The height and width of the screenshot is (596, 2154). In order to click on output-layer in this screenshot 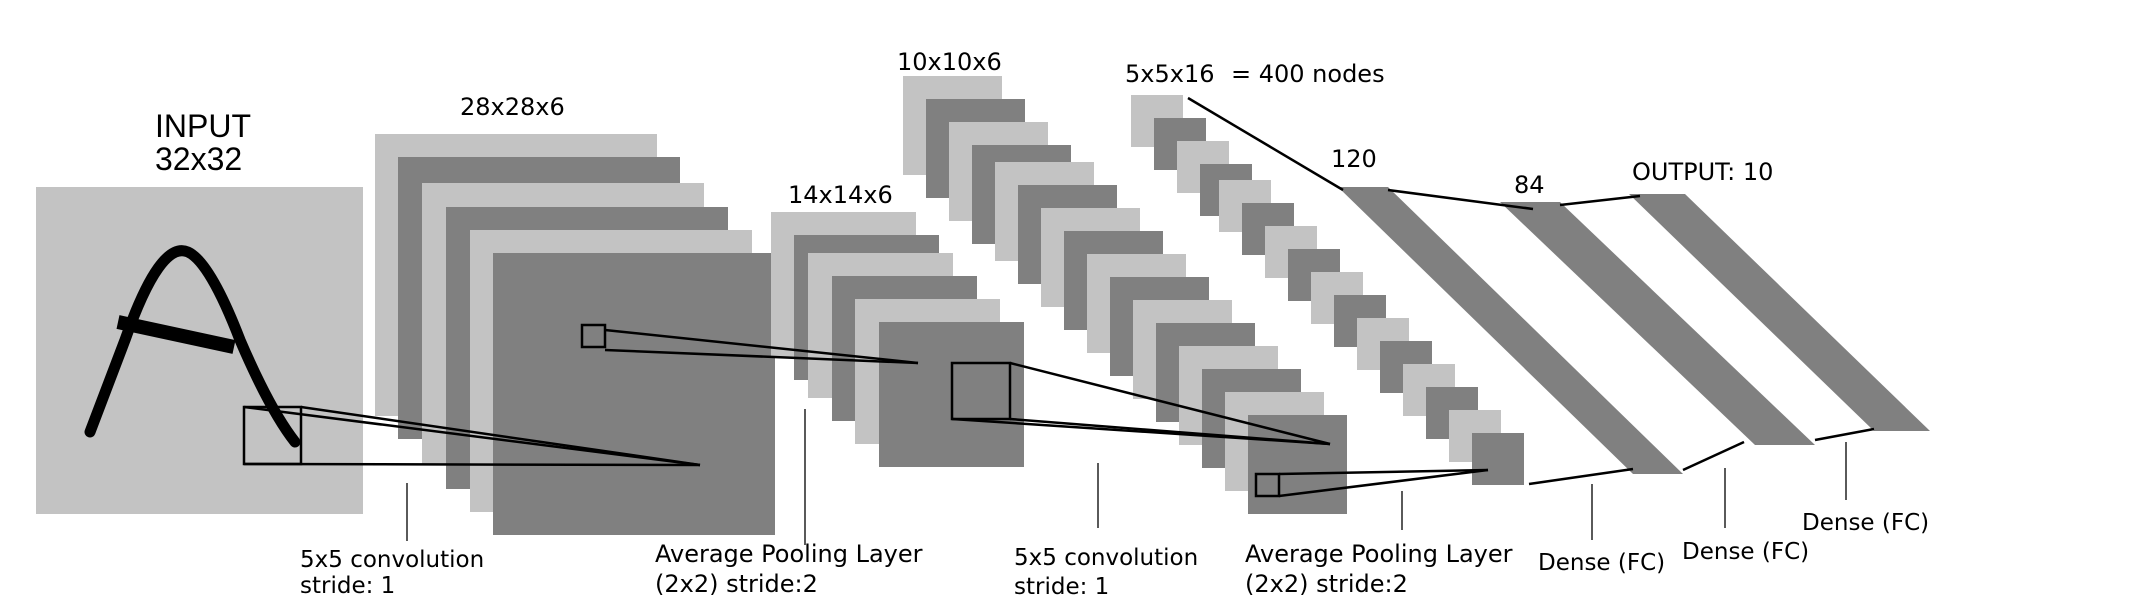, I will do `click(1779, 312)`.